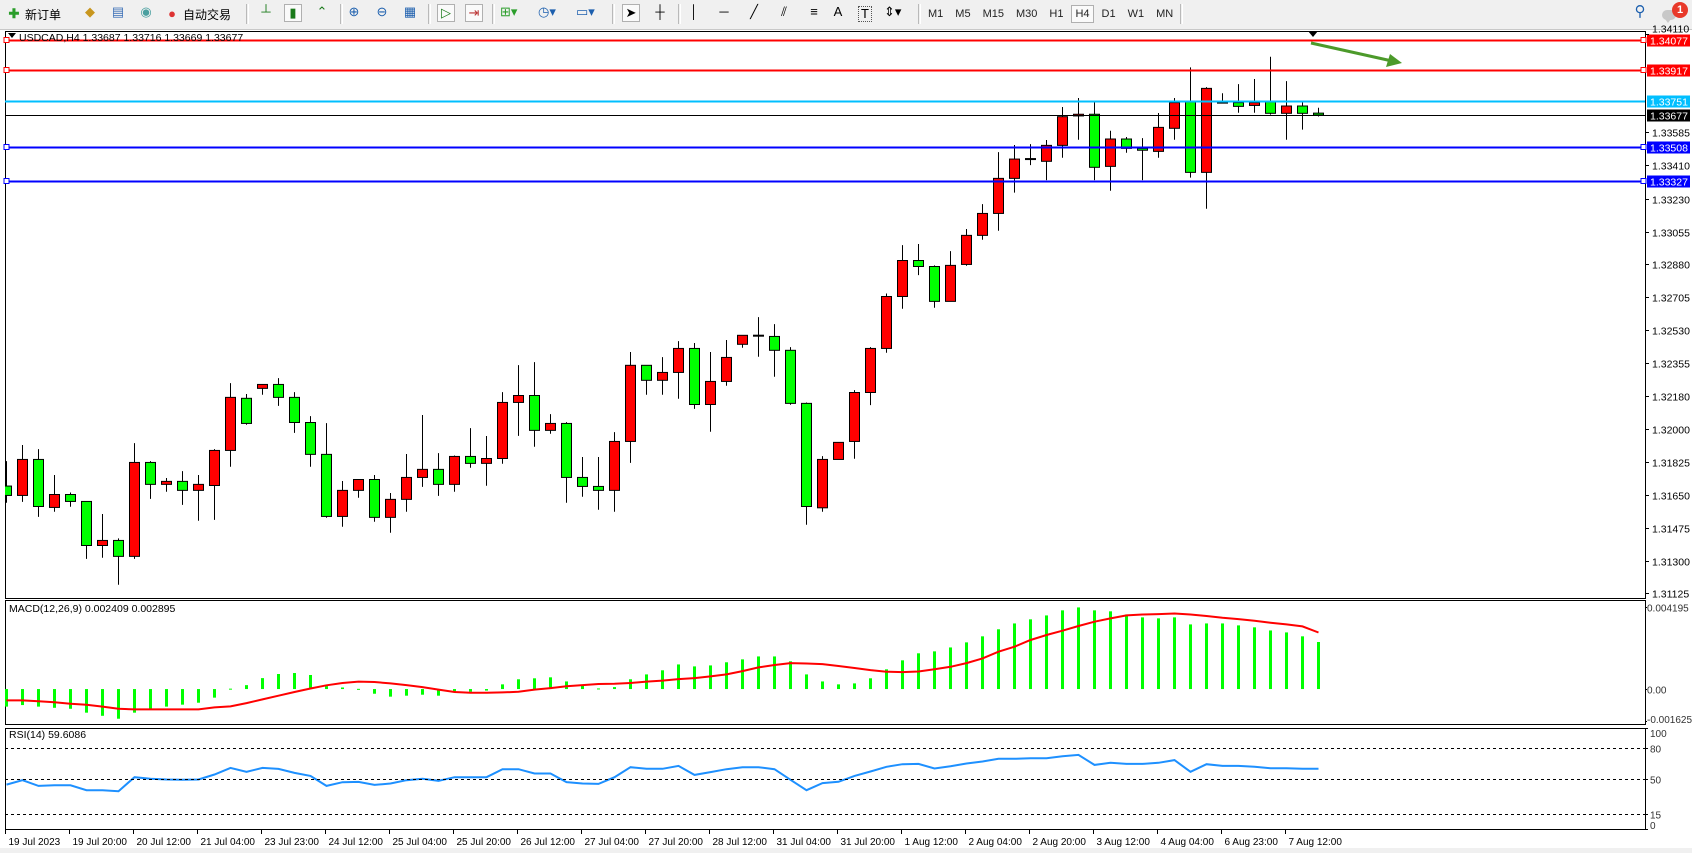 The height and width of the screenshot is (853, 1692). Describe the element at coordinates (1668, 609) in the screenshot. I see `macd-axis-label: 0.004195` at that location.